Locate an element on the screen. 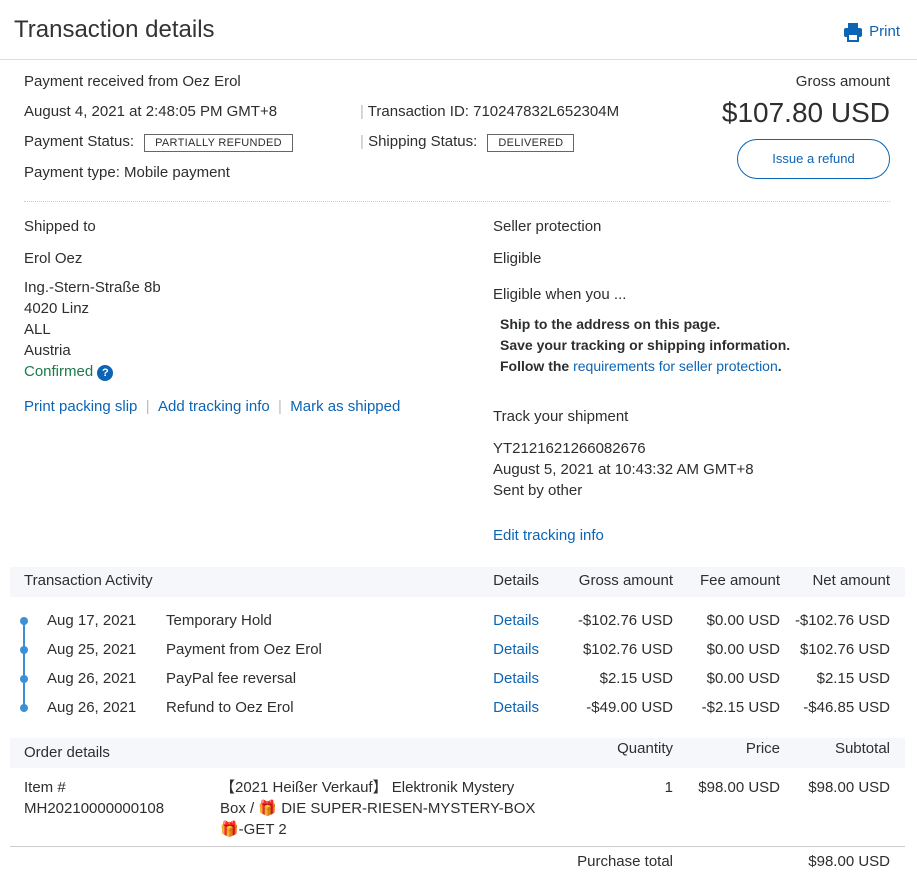 The height and width of the screenshot is (883, 917). activity-date: Aug 25, 2021 is located at coordinates (92, 649).